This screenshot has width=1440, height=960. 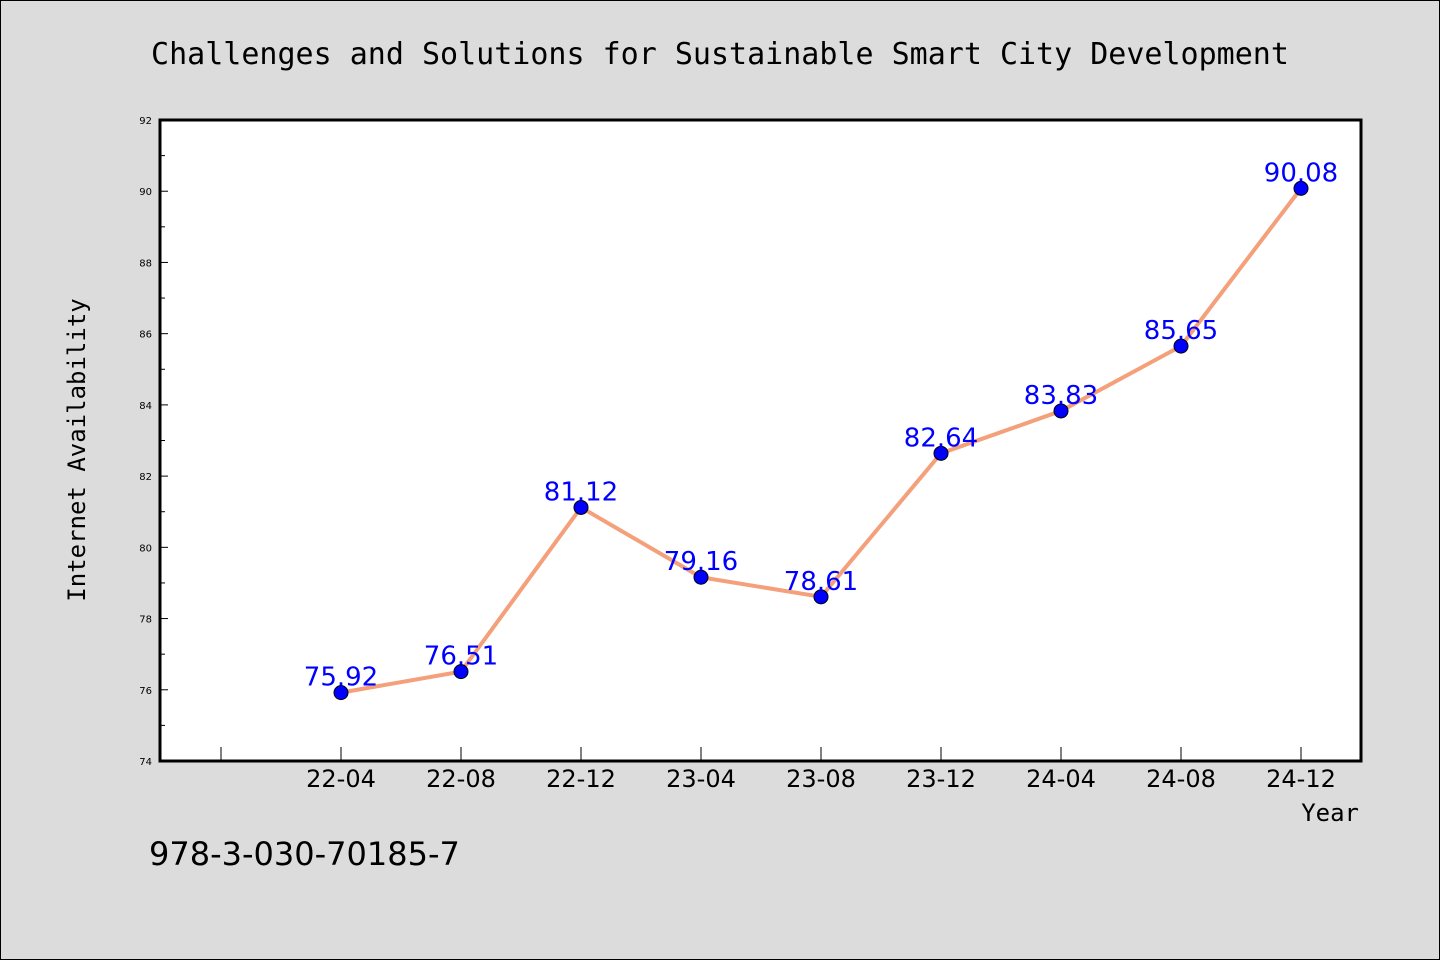 What do you see at coordinates (1061, 396) in the screenshot?
I see `data-label: 83.83` at bounding box center [1061, 396].